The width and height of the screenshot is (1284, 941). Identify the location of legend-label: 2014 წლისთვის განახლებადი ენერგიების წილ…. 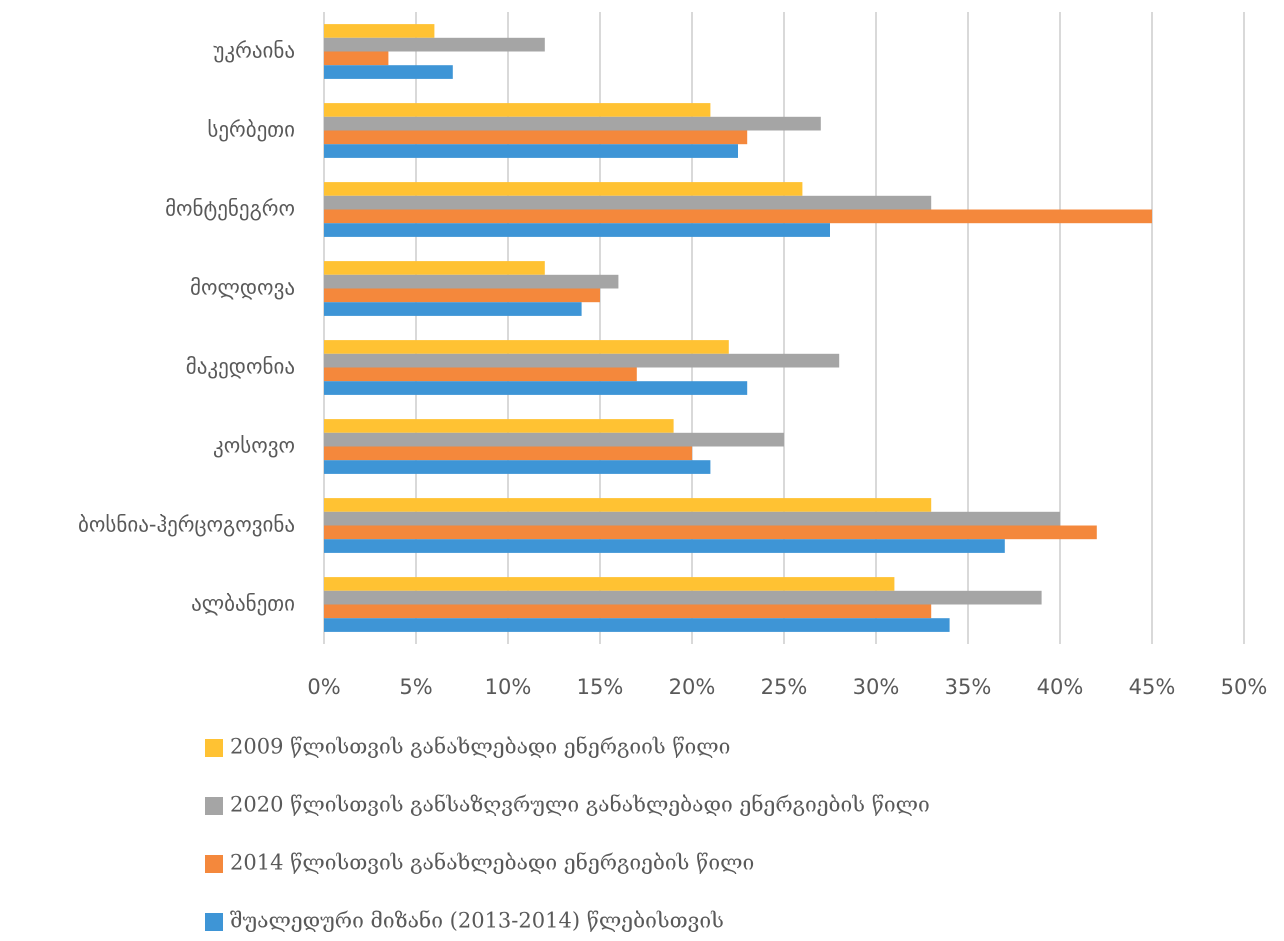
(492, 863).